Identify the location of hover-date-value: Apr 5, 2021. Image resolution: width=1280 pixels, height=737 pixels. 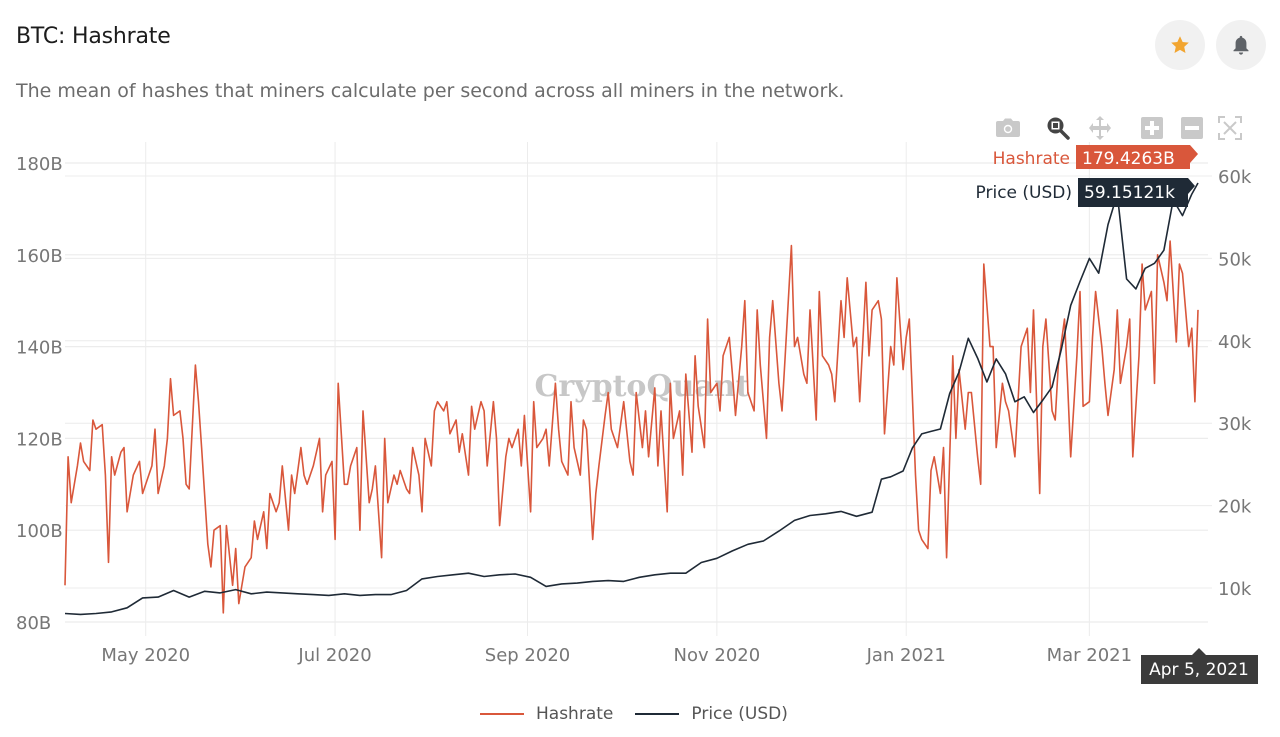
(1199, 670).